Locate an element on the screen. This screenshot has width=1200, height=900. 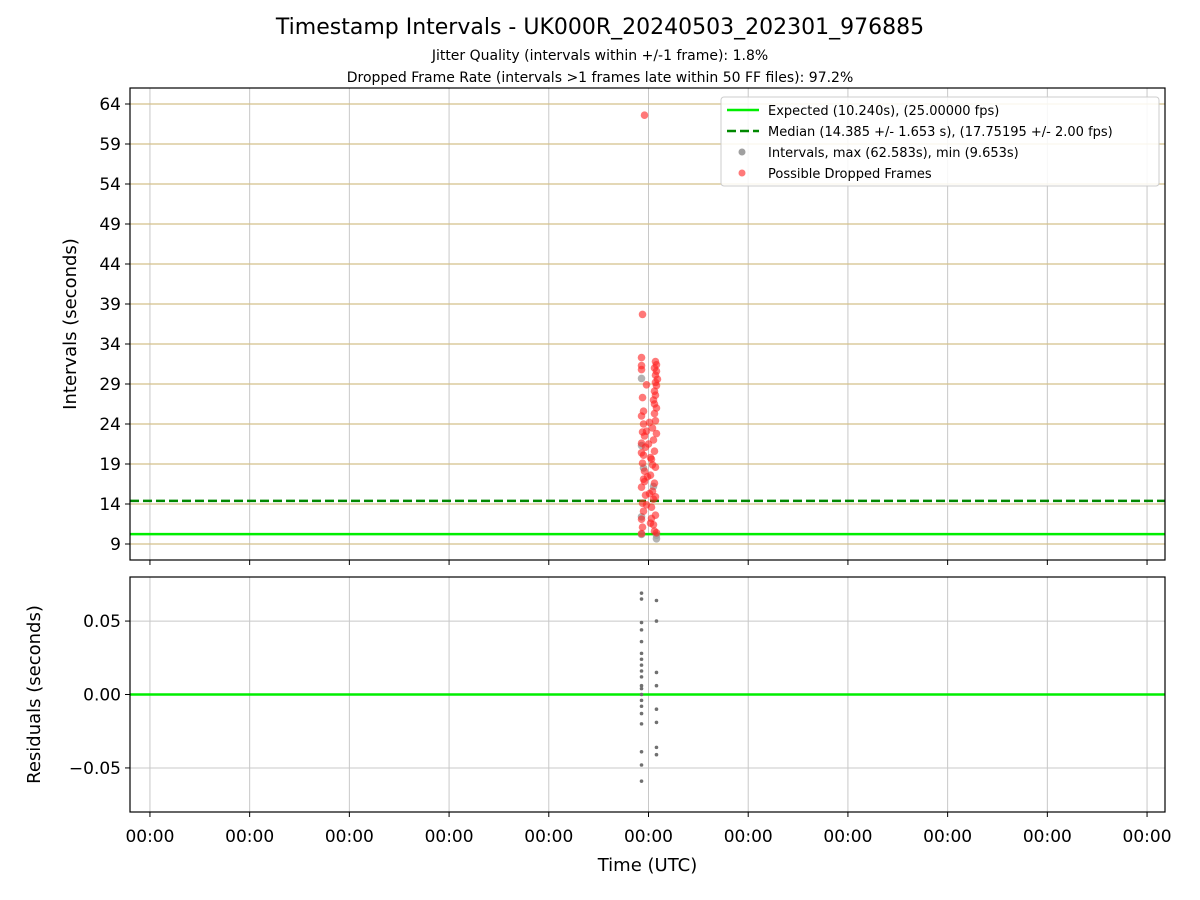
y-tick-label: 0.05 is located at coordinates (102, 622).